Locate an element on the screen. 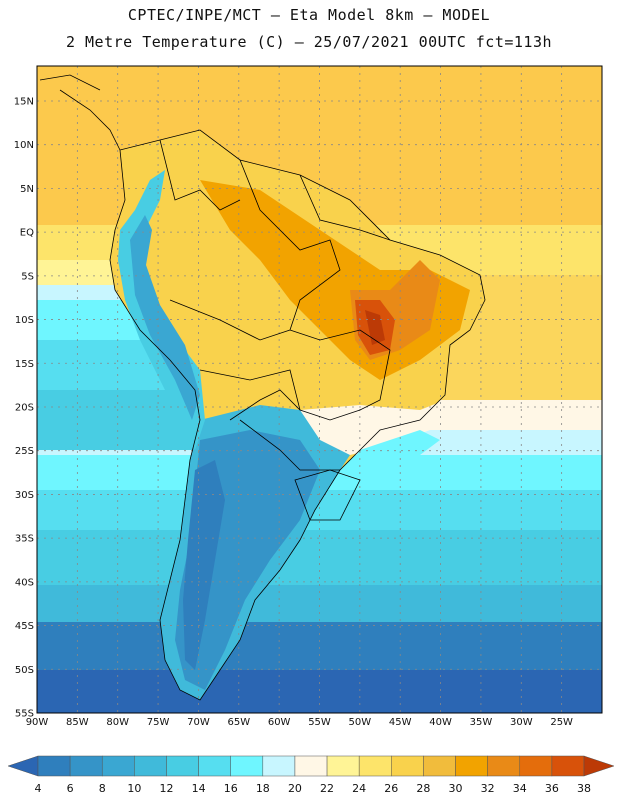 Image resolution: width=618 pixels, height=800 pixels. colorbar-label: 20 is located at coordinates (295, 788).